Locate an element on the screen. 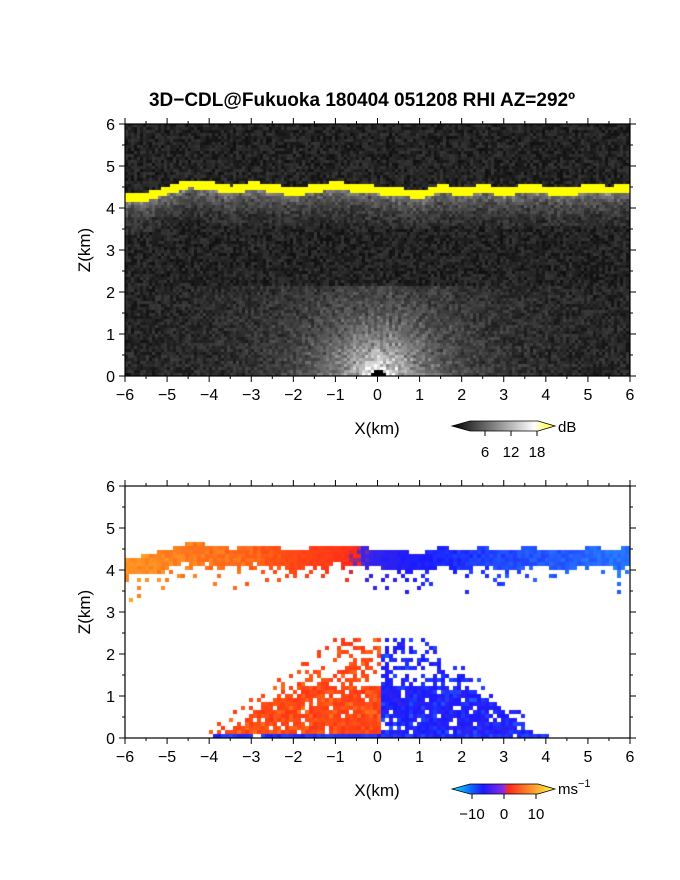  reflectivity-cb-tick-18: 18 is located at coordinates (537, 452).